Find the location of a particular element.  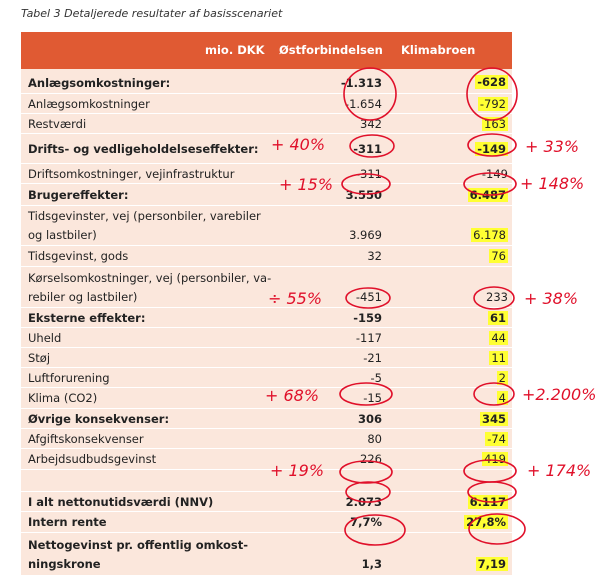

table-row: Øvrige konsekvenser: 306 345 is located at coordinates (266, 419).